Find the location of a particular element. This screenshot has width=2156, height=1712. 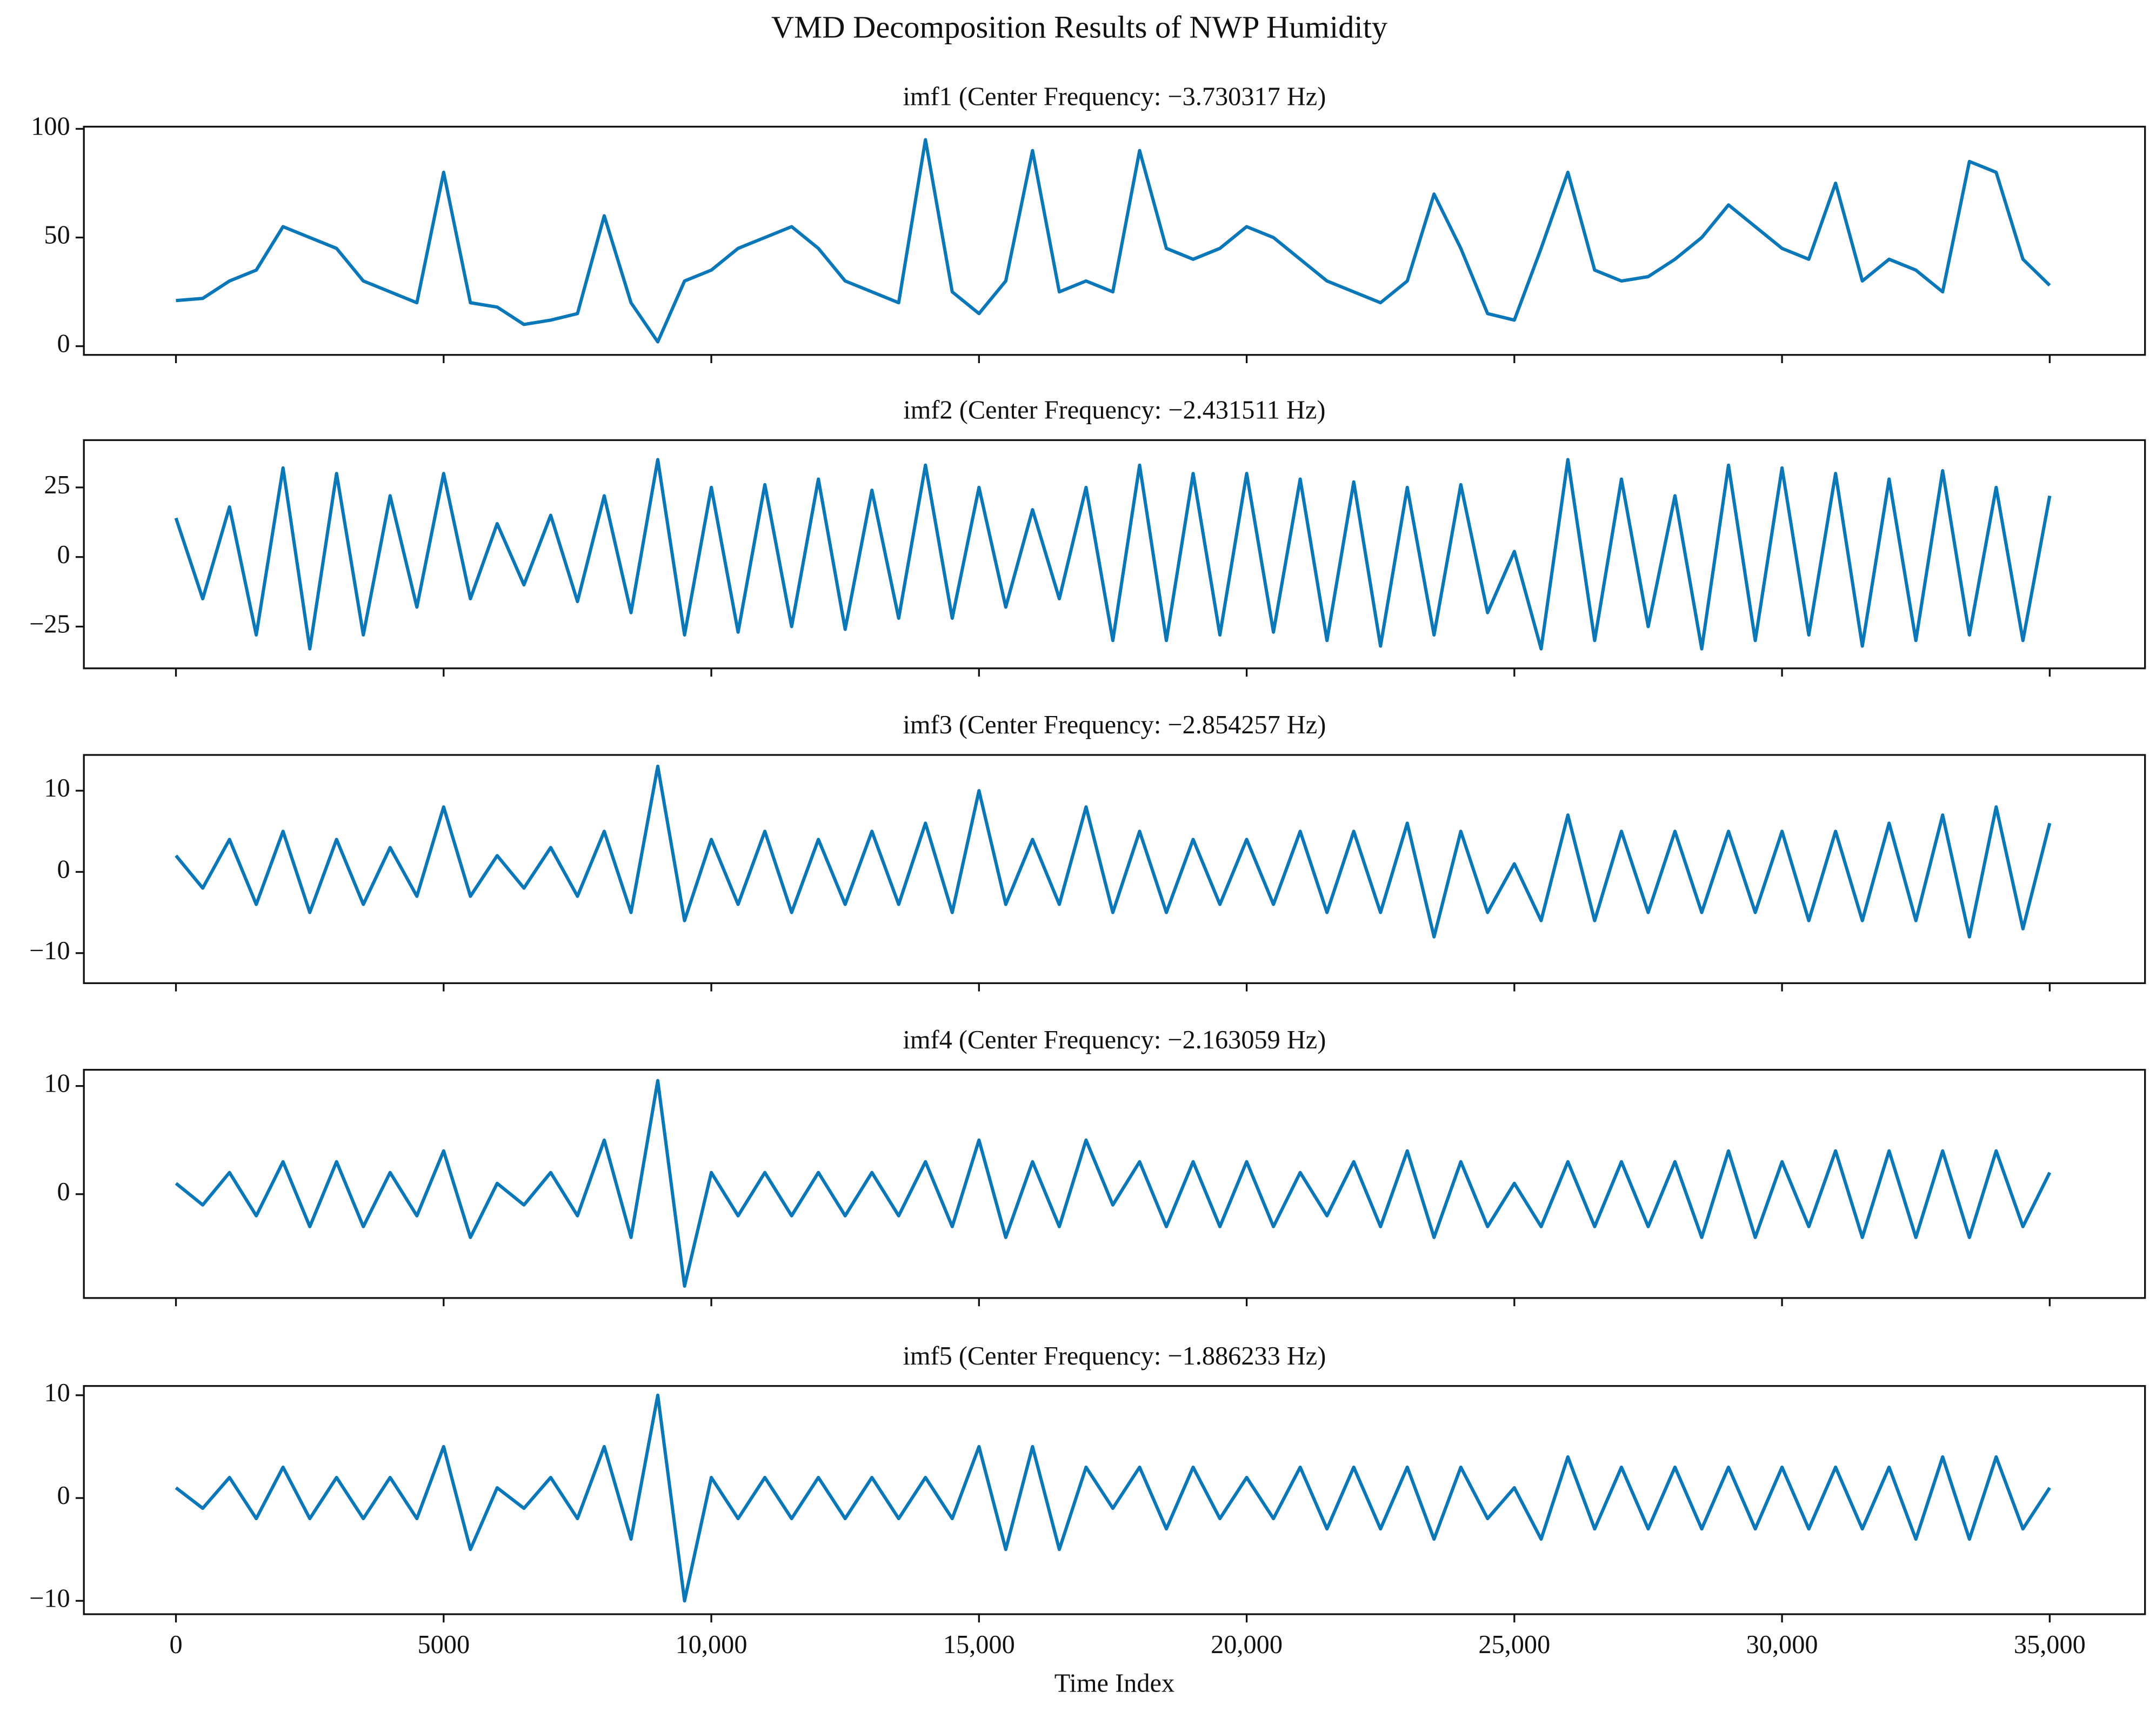

y-tick-label: −25 is located at coordinates (49, 624).